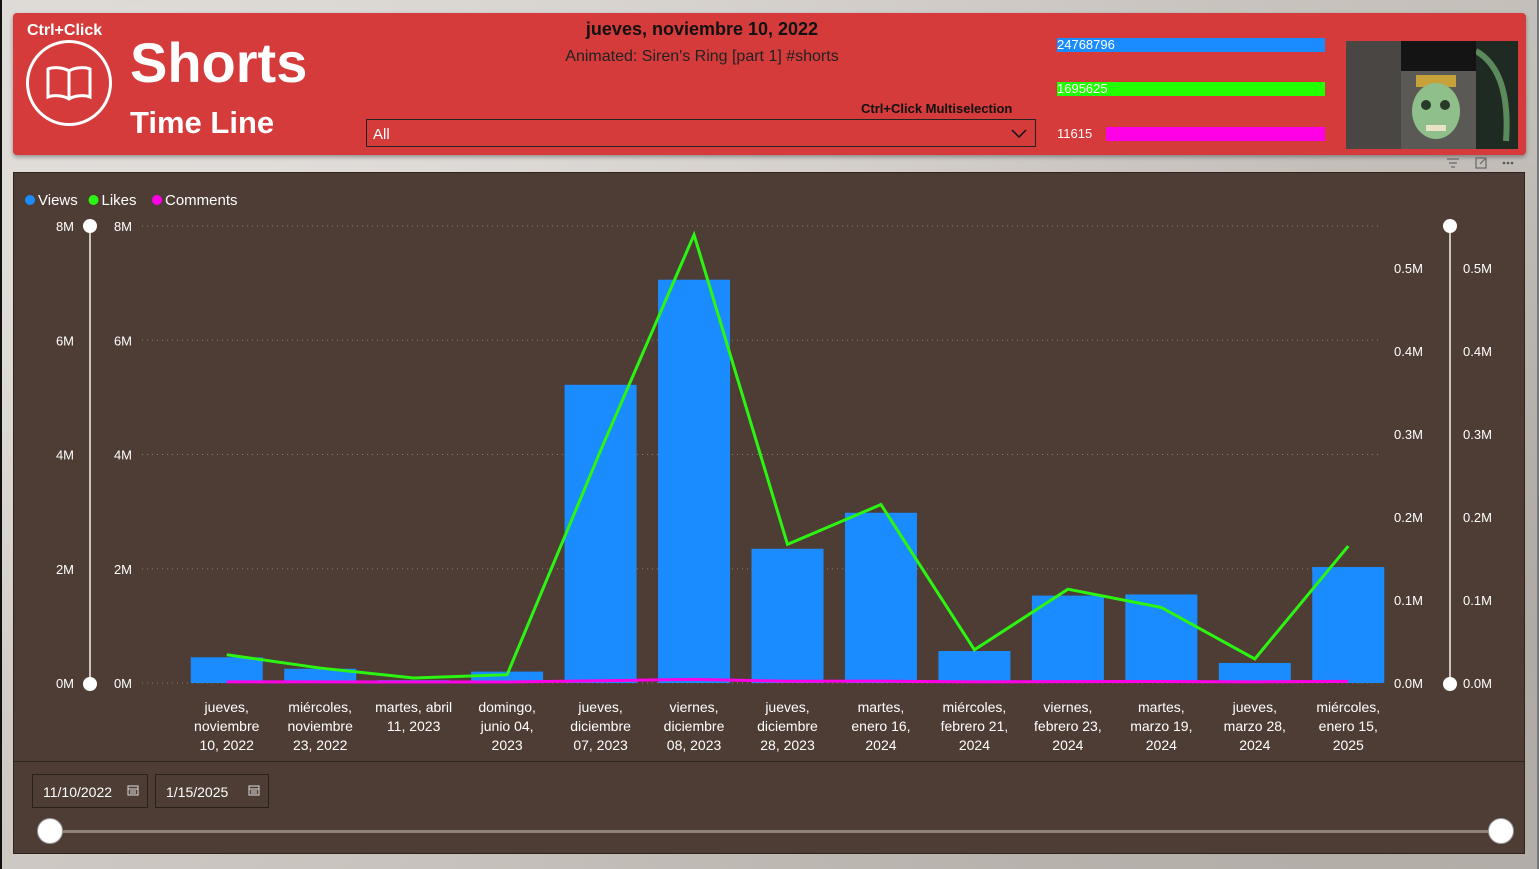 The height and width of the screenshot is (869, 1539). I want to click on multiselection-label: Ctrl+Click Multiselection, so click(937, 108).